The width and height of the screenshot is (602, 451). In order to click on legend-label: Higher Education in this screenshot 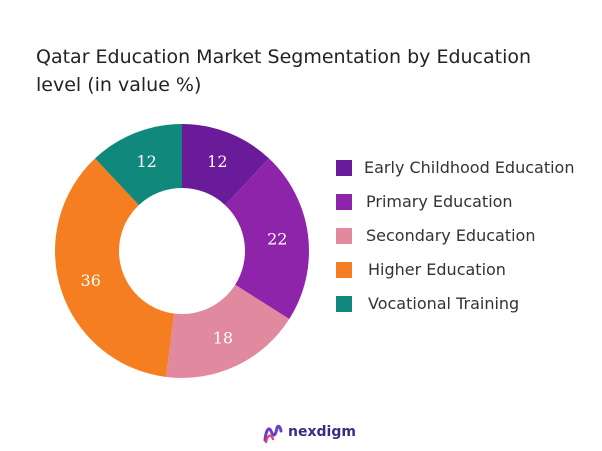, I will do `click(437, 269)`.